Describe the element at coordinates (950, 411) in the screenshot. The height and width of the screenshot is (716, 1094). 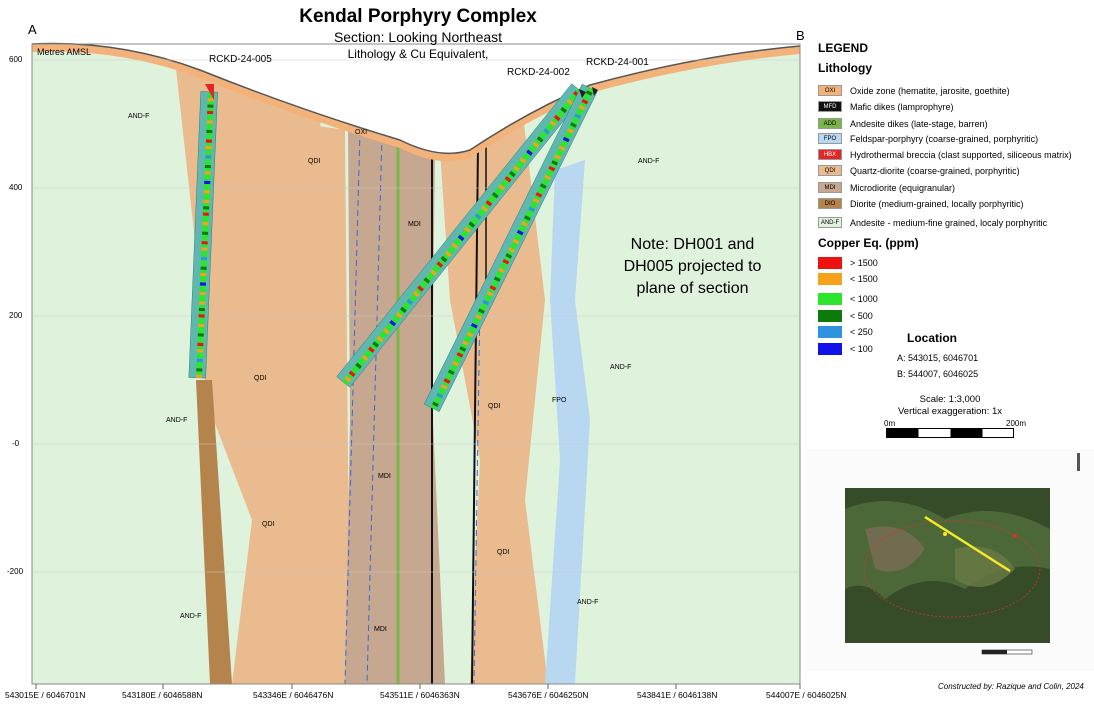
I see `vertical-exaggeration: Vertical exaggeration: 1x` at that location.